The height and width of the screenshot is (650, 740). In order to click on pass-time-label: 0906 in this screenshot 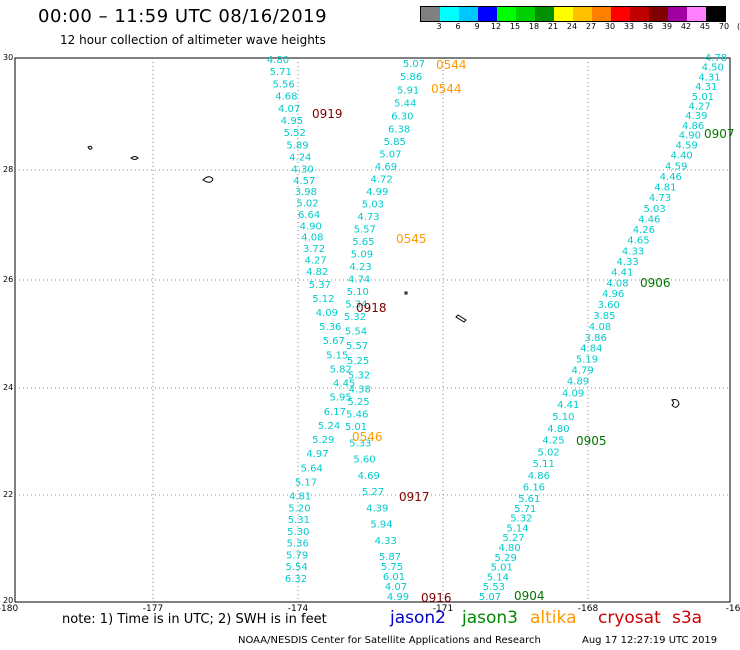, I will do `click(655, 283)`.